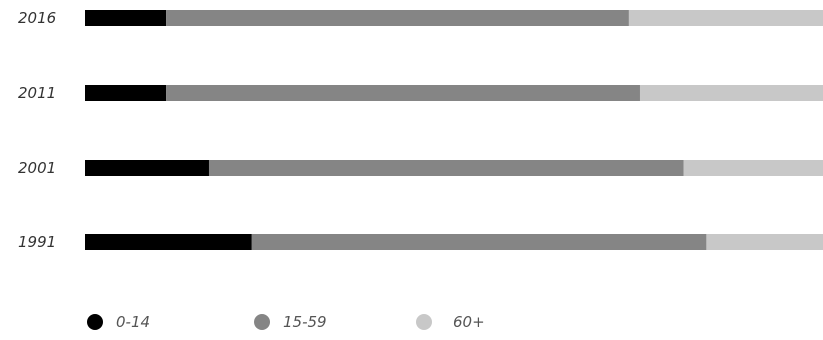 The image size is (823, 340). I want to click on bar-1991-60+, so click(764, 242).